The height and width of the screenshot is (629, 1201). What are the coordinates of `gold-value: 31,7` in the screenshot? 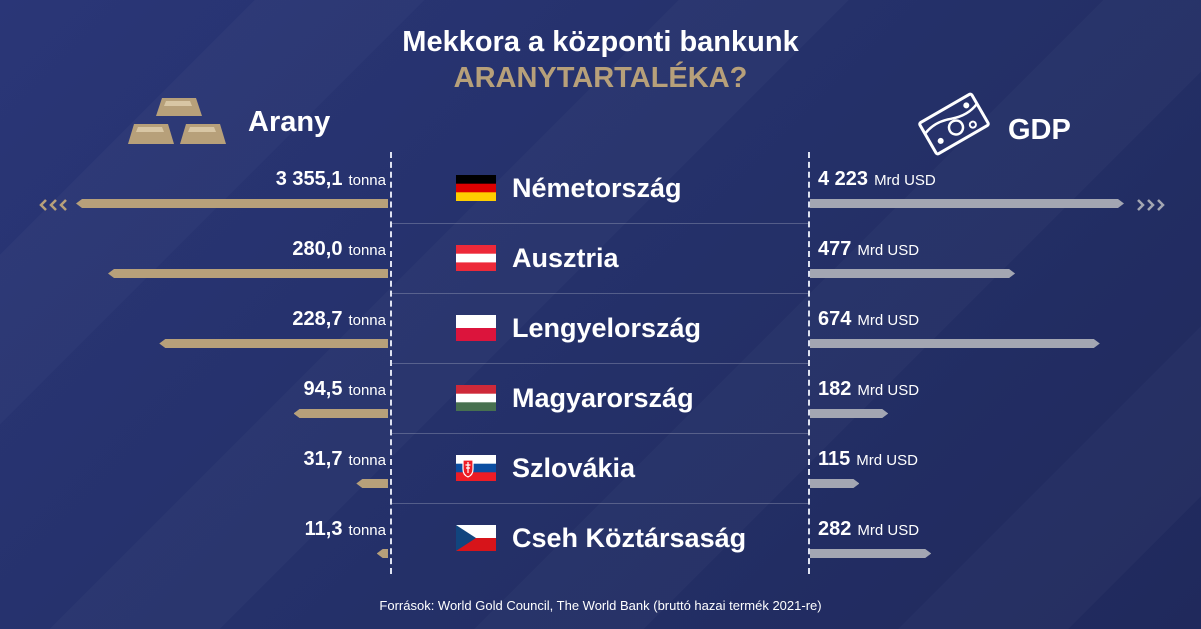 It's located at (323, 459).